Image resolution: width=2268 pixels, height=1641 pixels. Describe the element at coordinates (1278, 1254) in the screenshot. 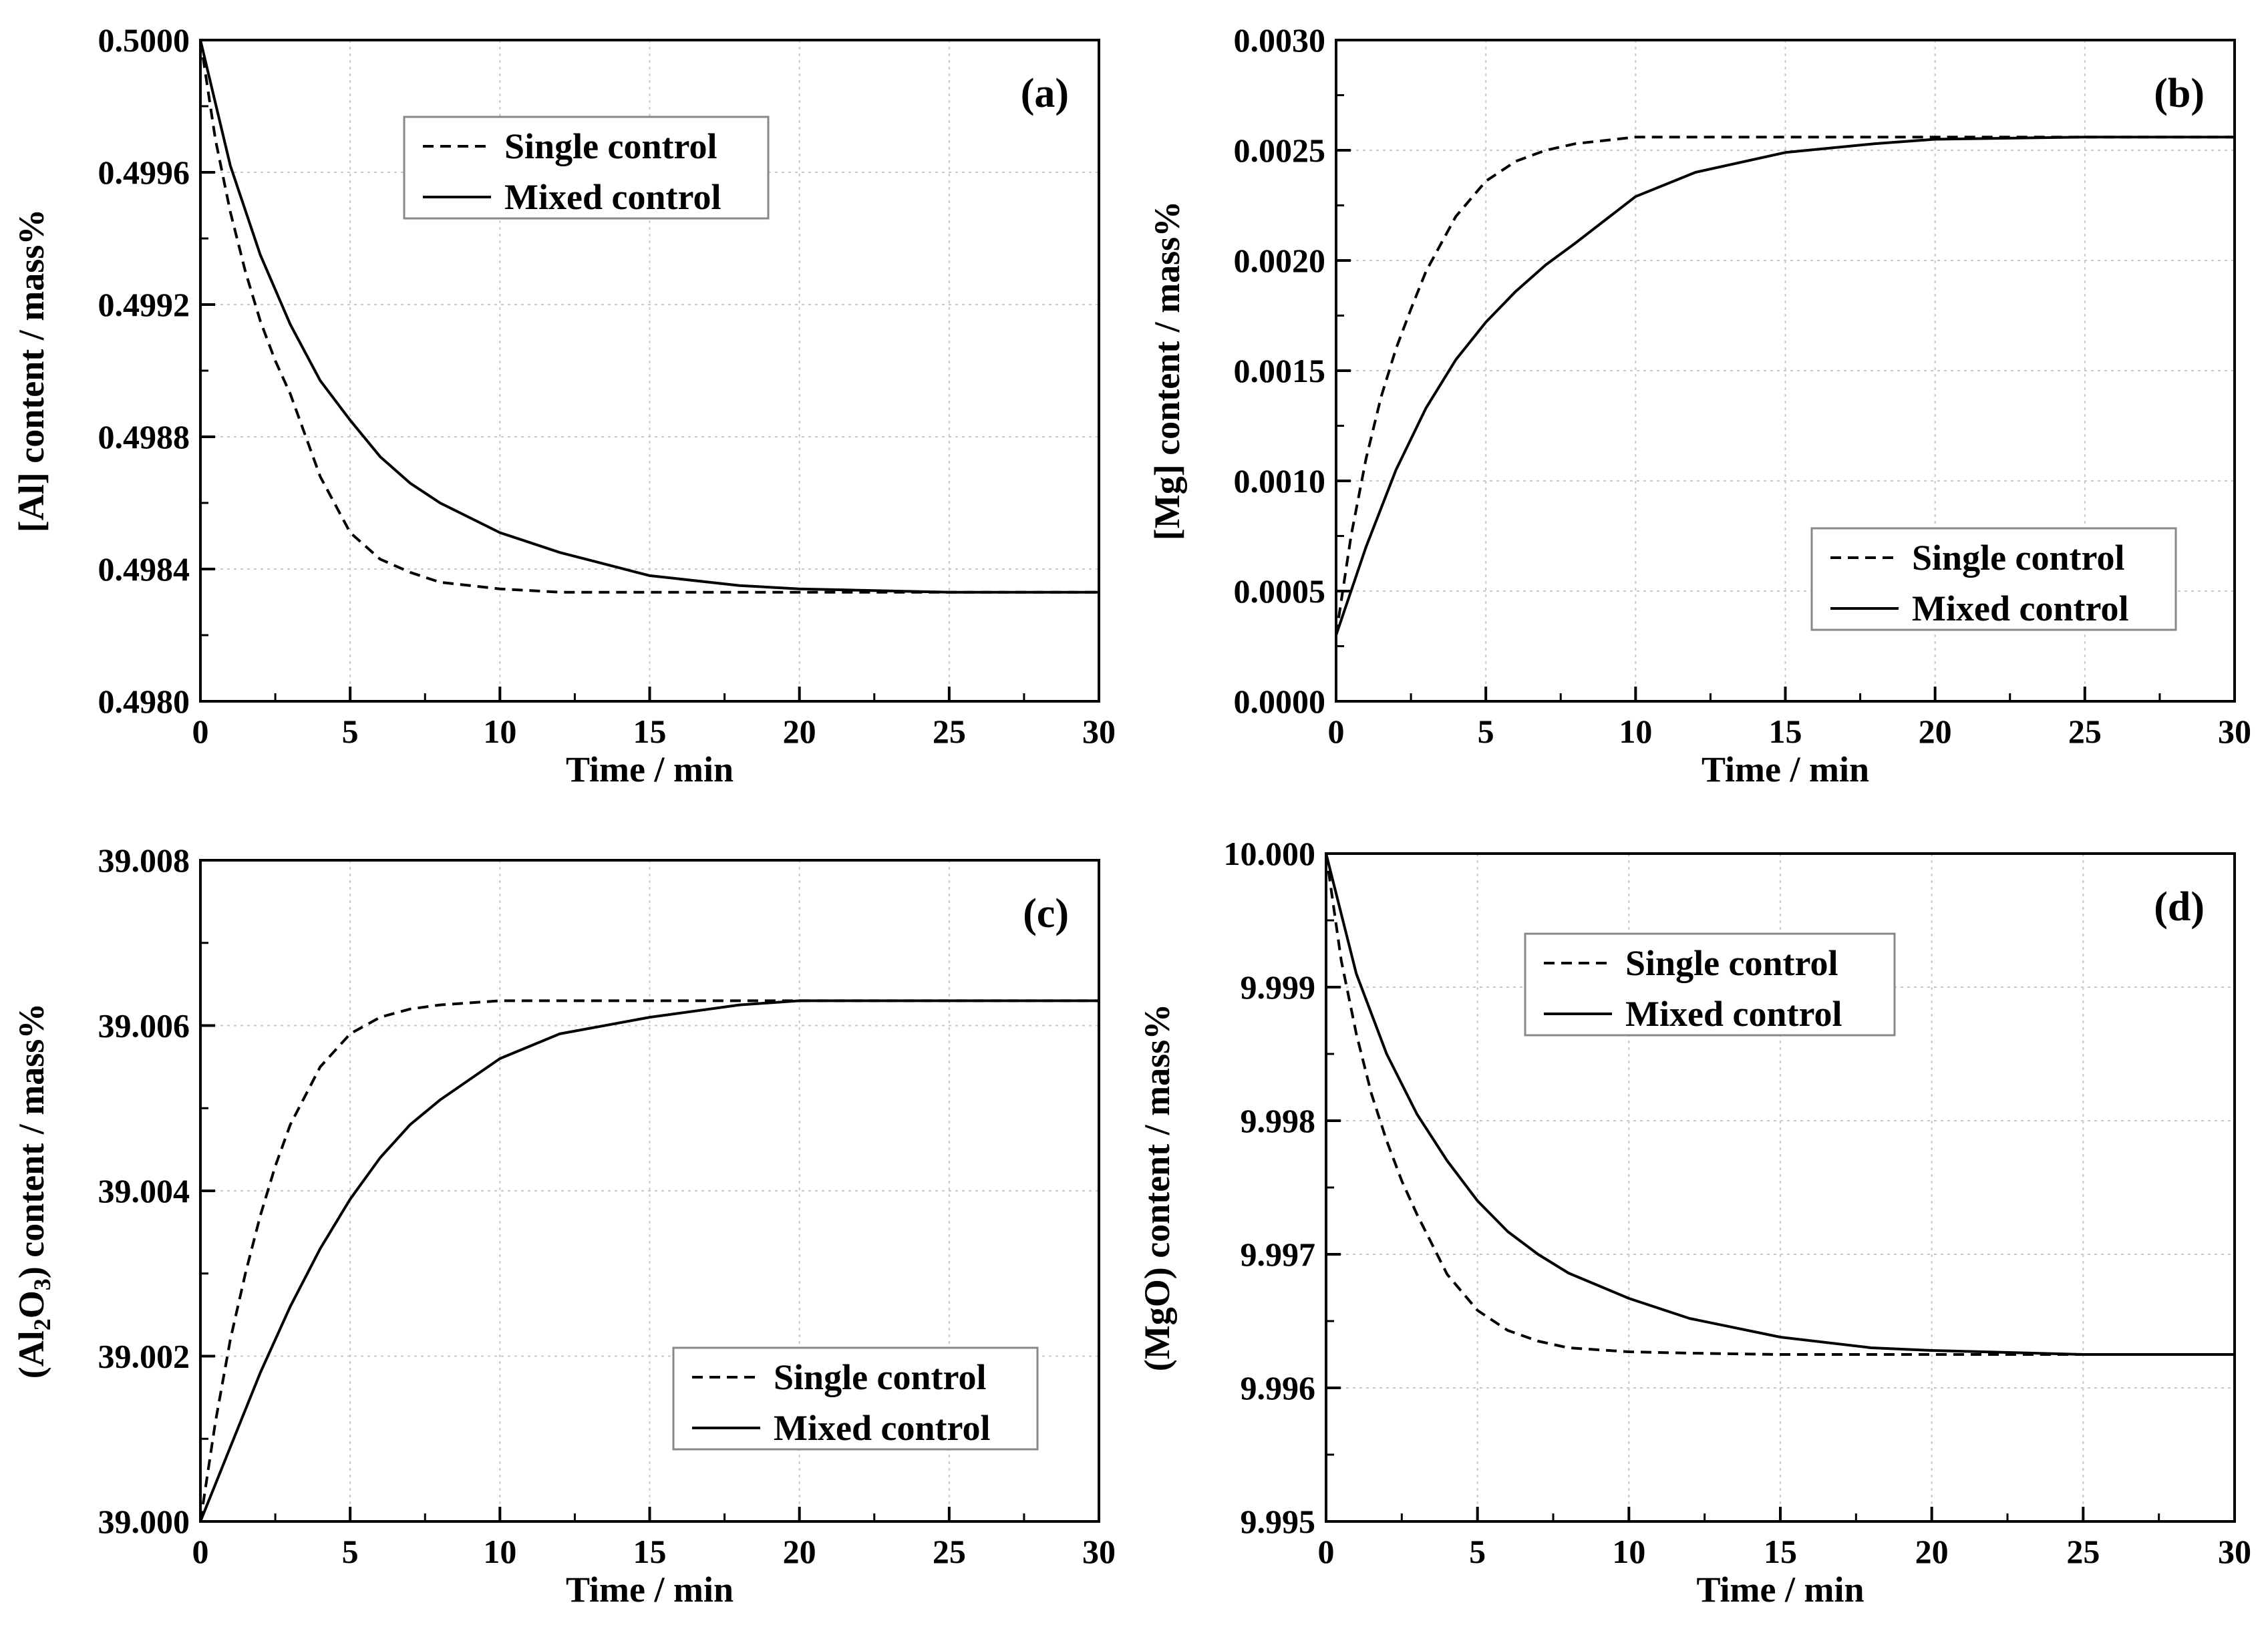

I see `y-tick-label: 9.997` at that location.